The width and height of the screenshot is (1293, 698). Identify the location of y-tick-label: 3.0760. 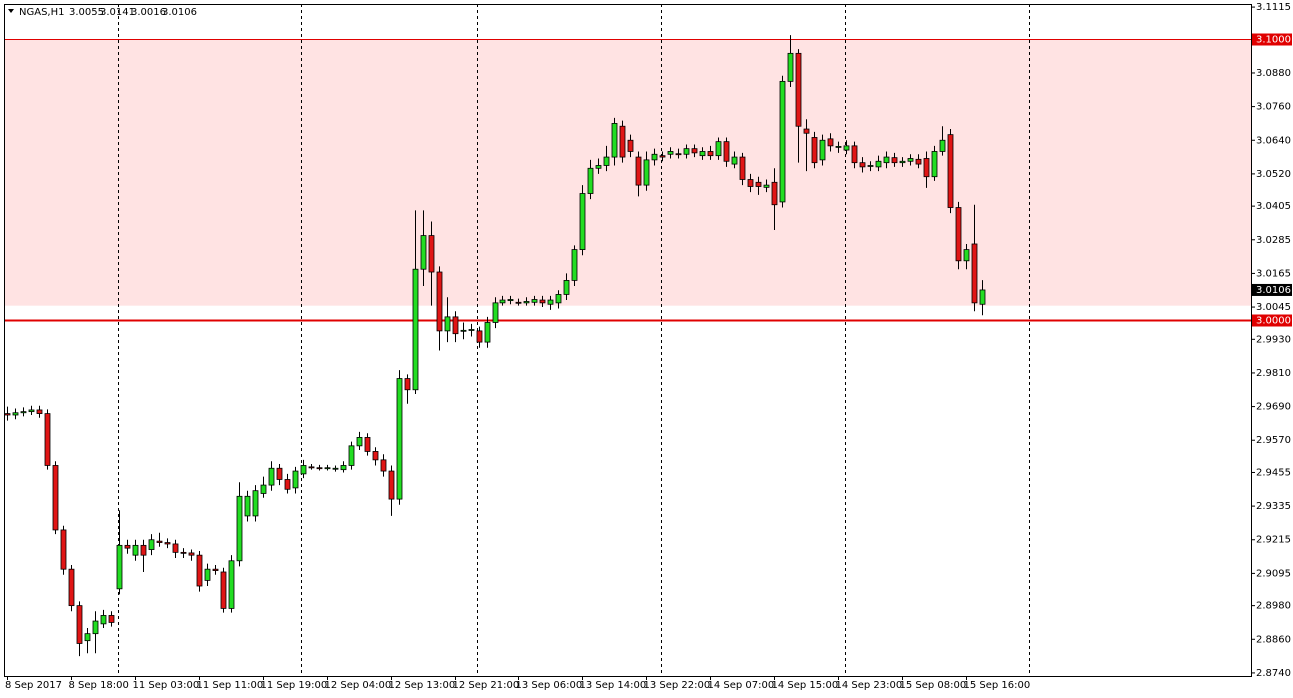
(1273, 107).